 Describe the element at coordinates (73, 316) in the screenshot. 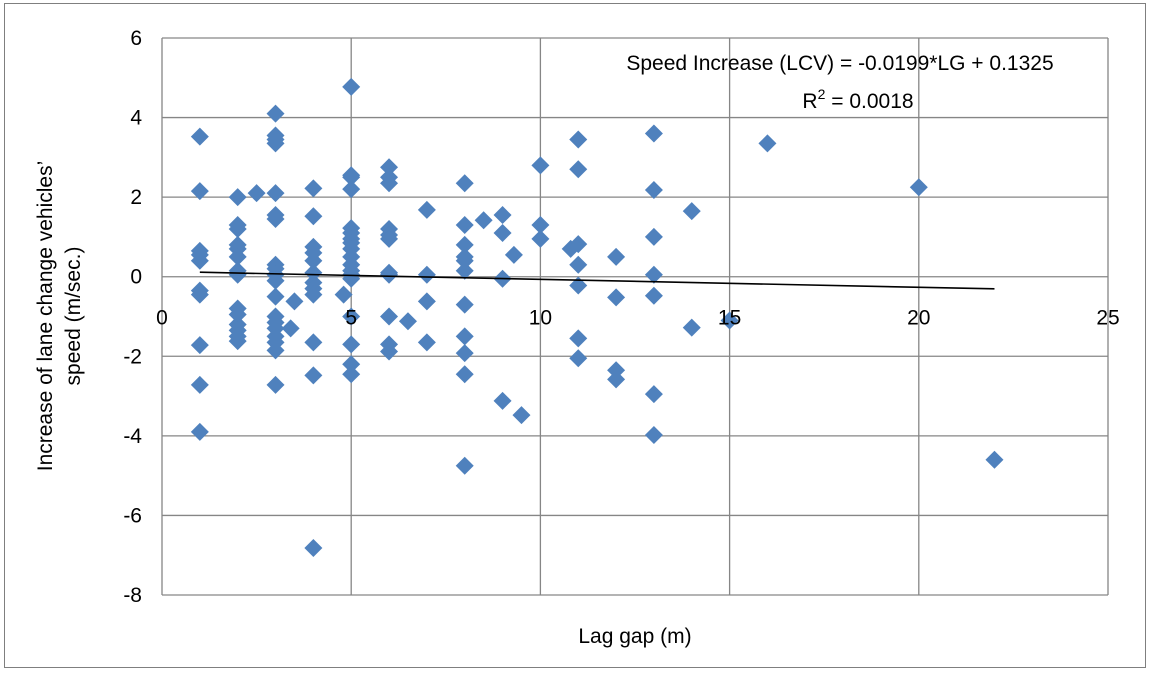

I see `y-axis-label-line-2: speed (m/sec.)` at that location.